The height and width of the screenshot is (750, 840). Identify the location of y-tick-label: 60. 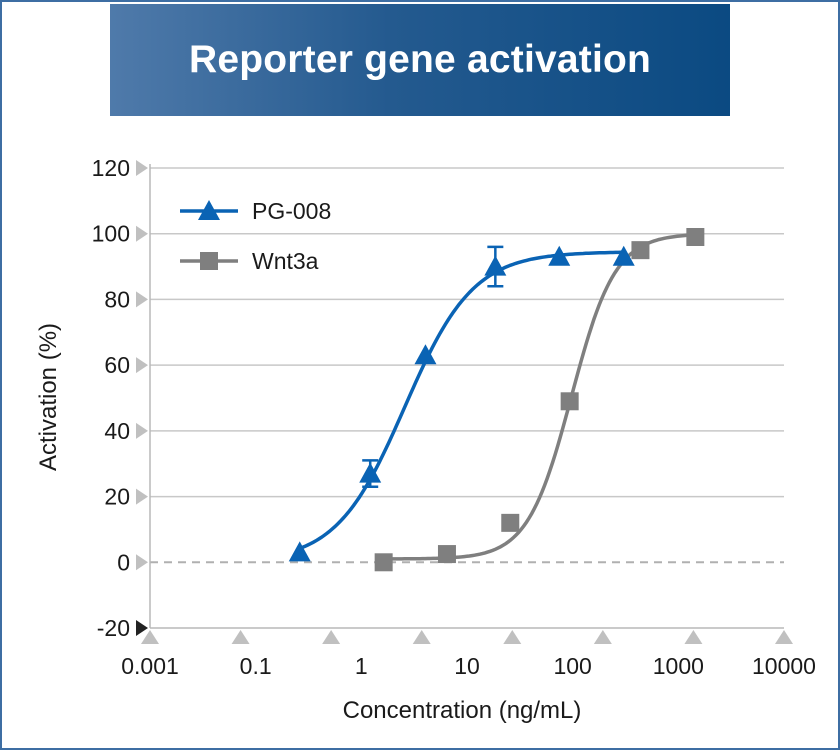
(117, 365).